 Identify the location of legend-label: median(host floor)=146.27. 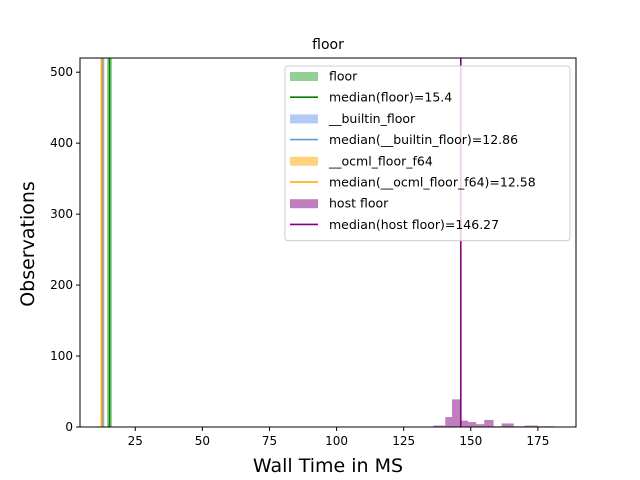
(414, 224).